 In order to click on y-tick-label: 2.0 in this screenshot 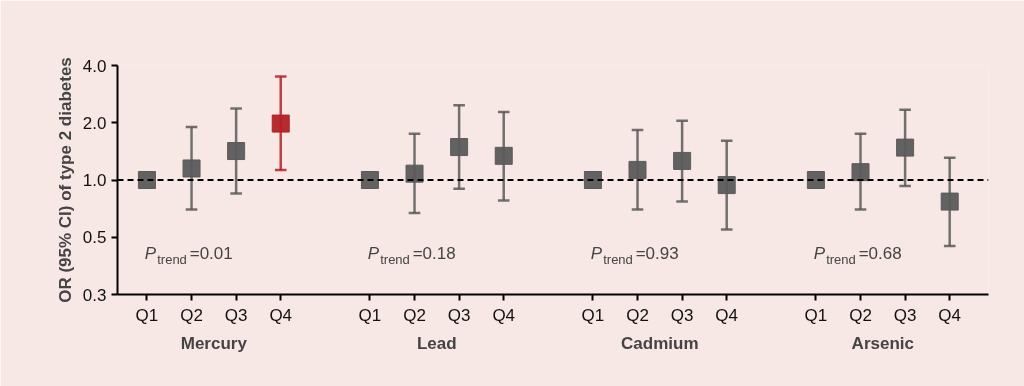, I will do `click(94, 123)`.